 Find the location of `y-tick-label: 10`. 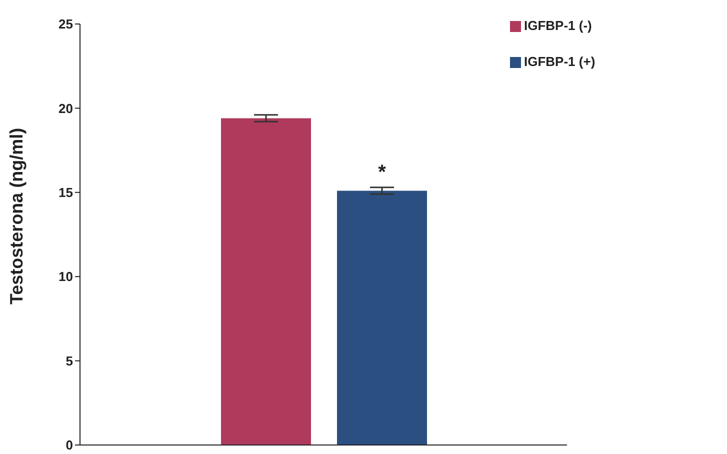

y-tick-label: 10 is located at coordinates (65, 276).